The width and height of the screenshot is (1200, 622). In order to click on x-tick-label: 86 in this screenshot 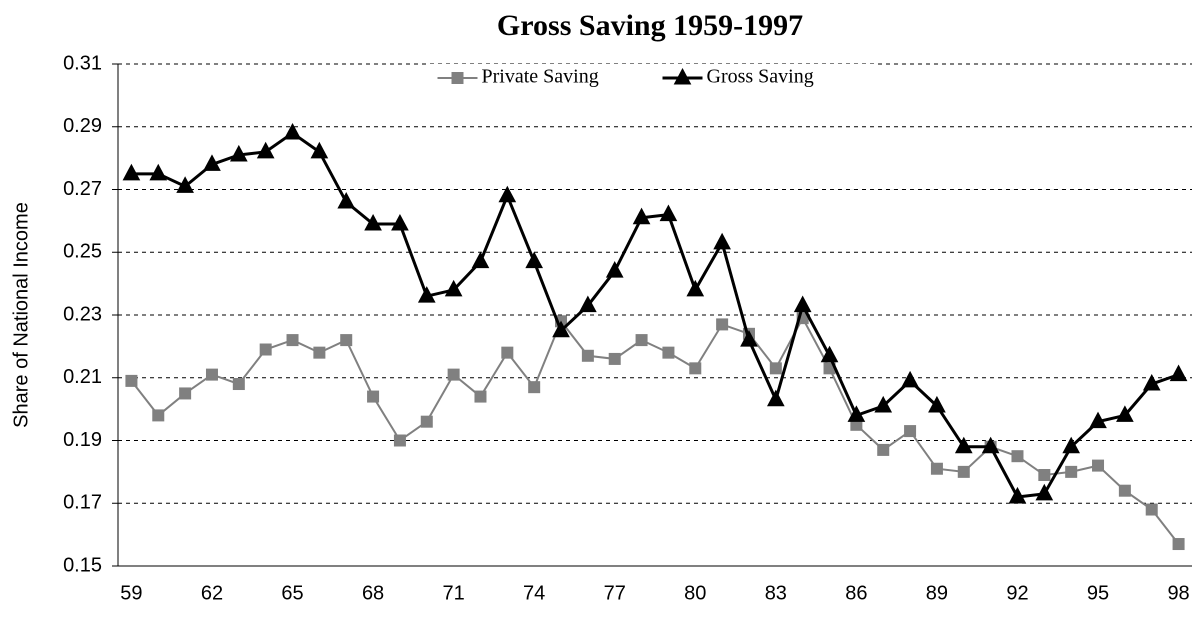, I will do `click(856, 593)`.